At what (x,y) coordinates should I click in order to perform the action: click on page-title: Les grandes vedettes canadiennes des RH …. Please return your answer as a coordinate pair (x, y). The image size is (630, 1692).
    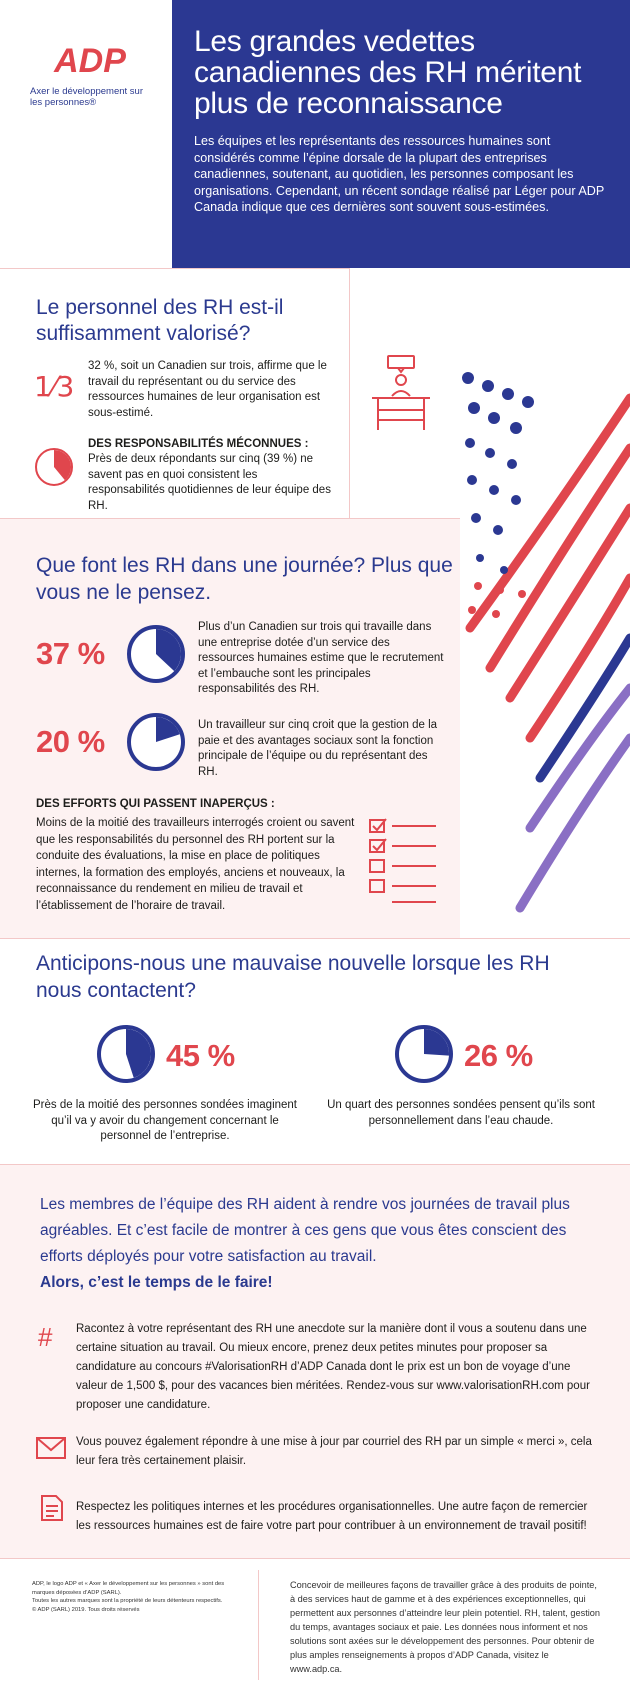
    Looking at the image, I should click on (388, 72).